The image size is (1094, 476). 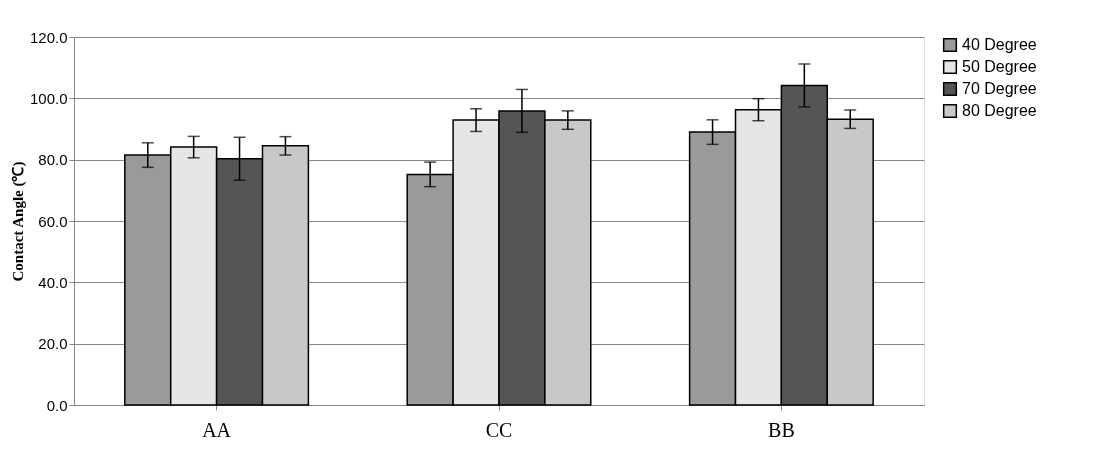 I want to click on x-tick-label: AA, so click(x=217, y=429).